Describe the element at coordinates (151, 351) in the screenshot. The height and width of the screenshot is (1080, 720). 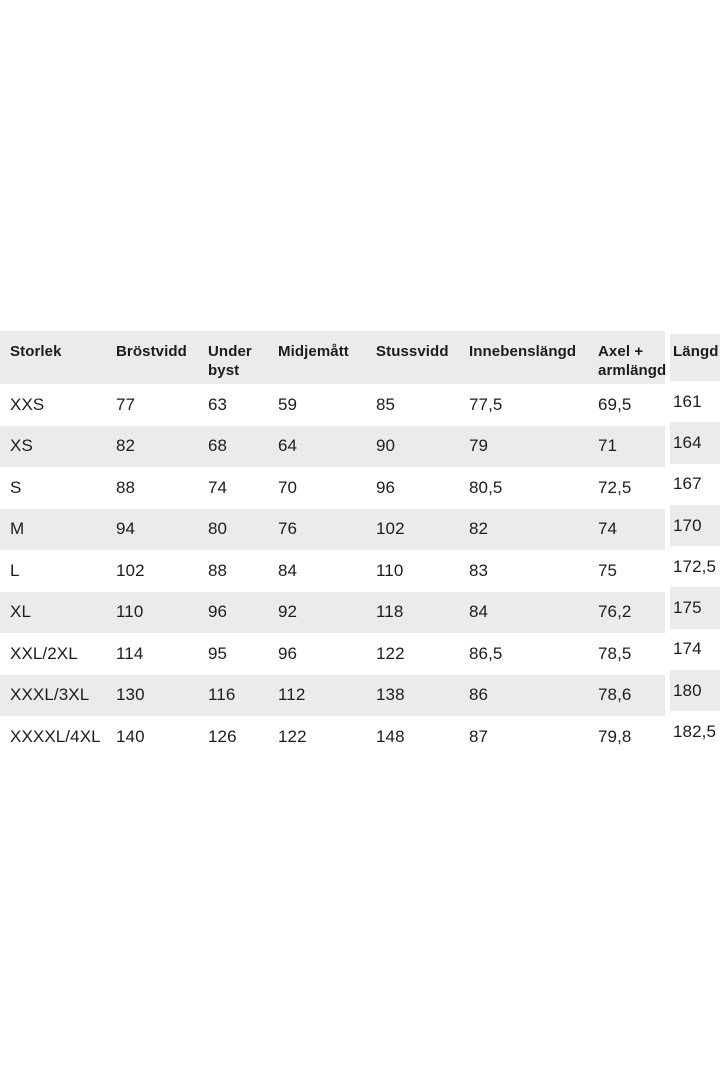
I see `column-header-brostvidd: Bröstvidd` at that location.